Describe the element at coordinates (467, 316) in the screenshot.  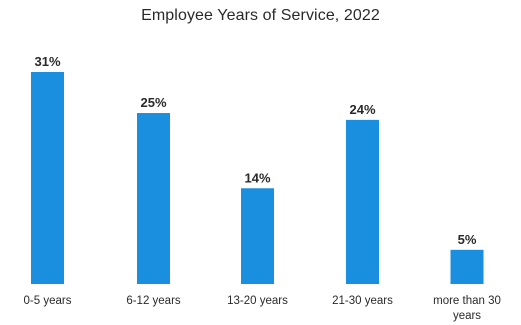
I see `category-label-5-line-2: years` at that location.